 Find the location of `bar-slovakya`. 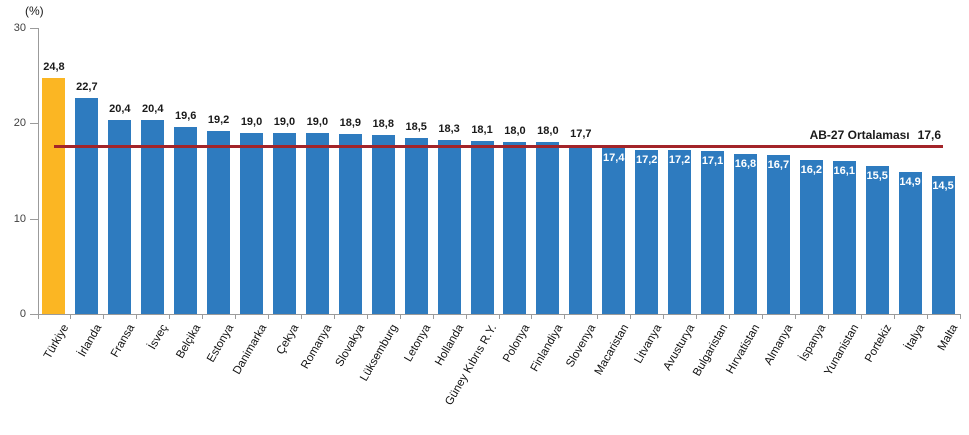

bar-slovakya is located at coordinates (350, 223).